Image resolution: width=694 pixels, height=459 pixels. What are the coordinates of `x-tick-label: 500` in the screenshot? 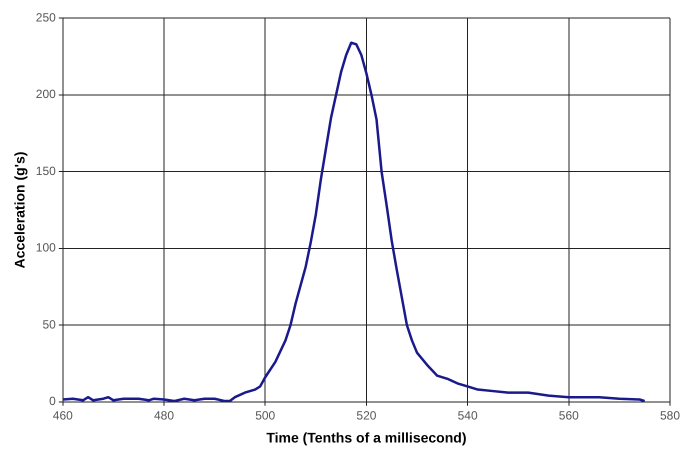 It's located at (265, 415).